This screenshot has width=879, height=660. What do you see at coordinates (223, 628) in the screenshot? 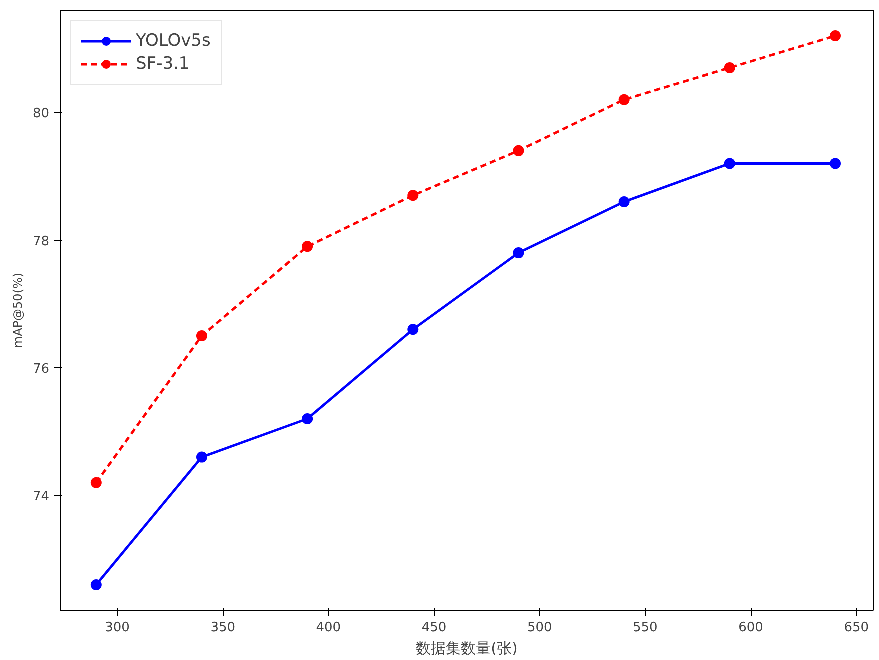
I see `x-tick-label: 350` at bounding box center [223, 628].